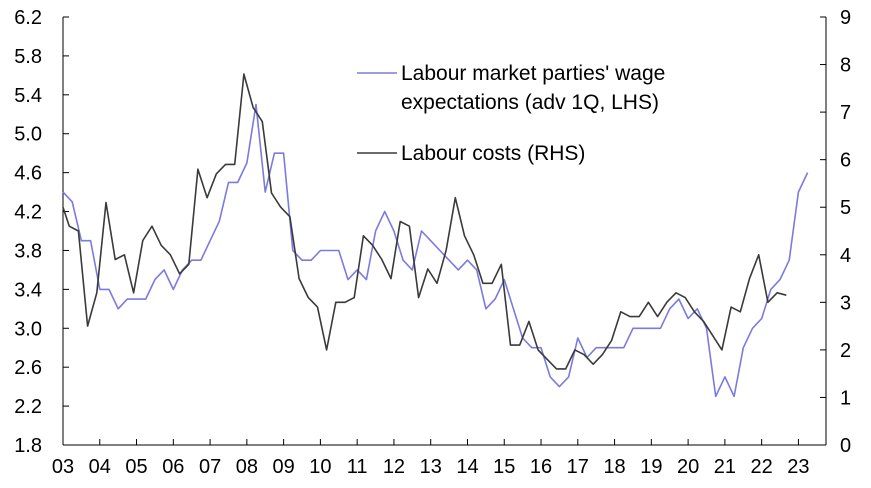  I want to click on x-tick-label: 16, so click(541, 467).